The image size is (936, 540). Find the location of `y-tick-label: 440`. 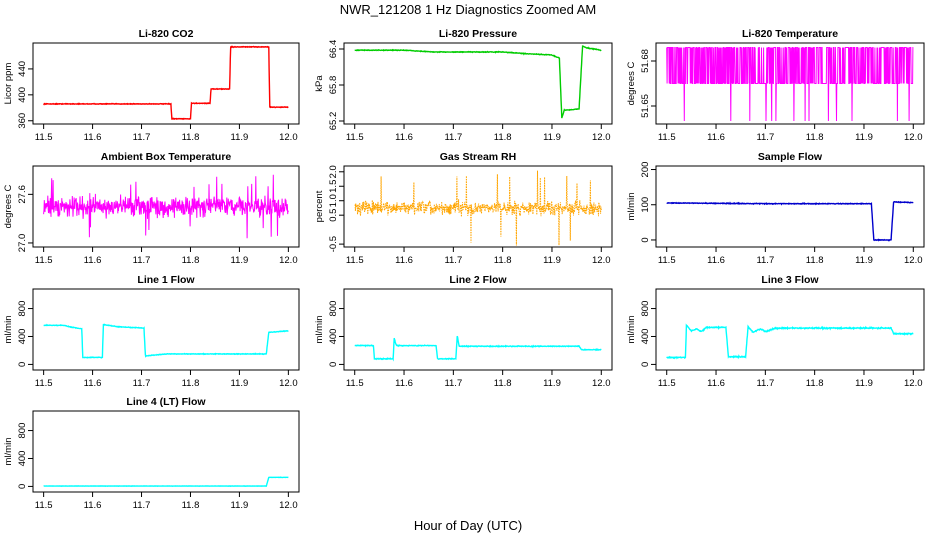

y-tick-label: 440 is located at coordinates (22, 69).